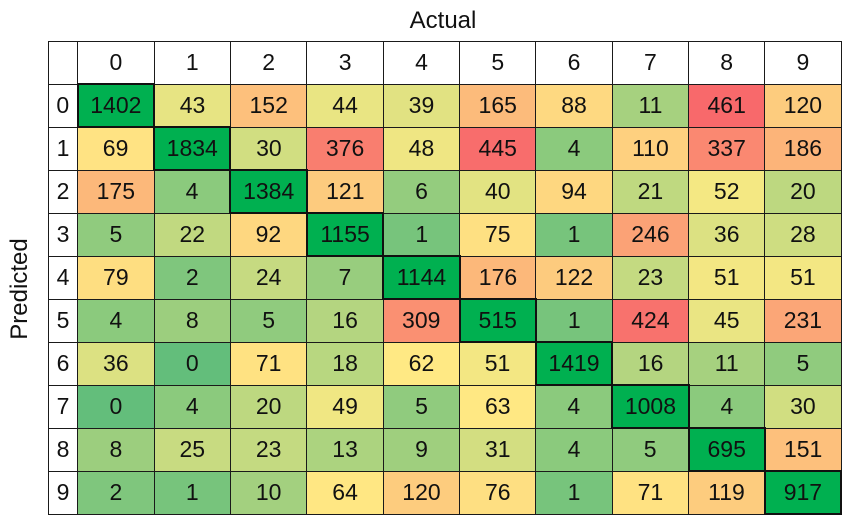  Describe the element at coordinates (421, 449) in the screenshot. I see `matrix-cell: 9` at that location.